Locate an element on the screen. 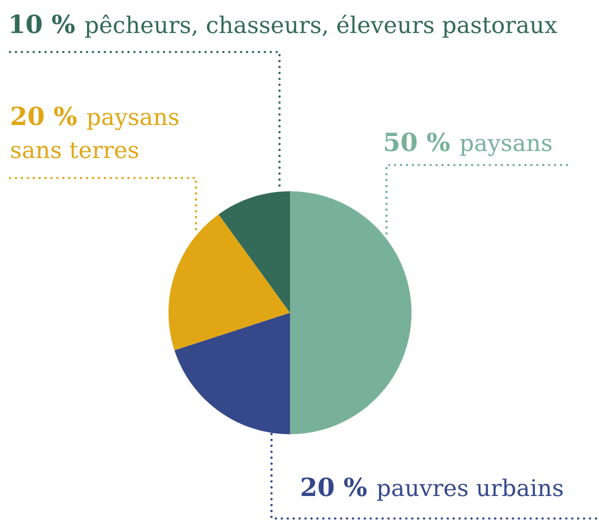  data-label: 10 % is located at coordinates (43, 24).